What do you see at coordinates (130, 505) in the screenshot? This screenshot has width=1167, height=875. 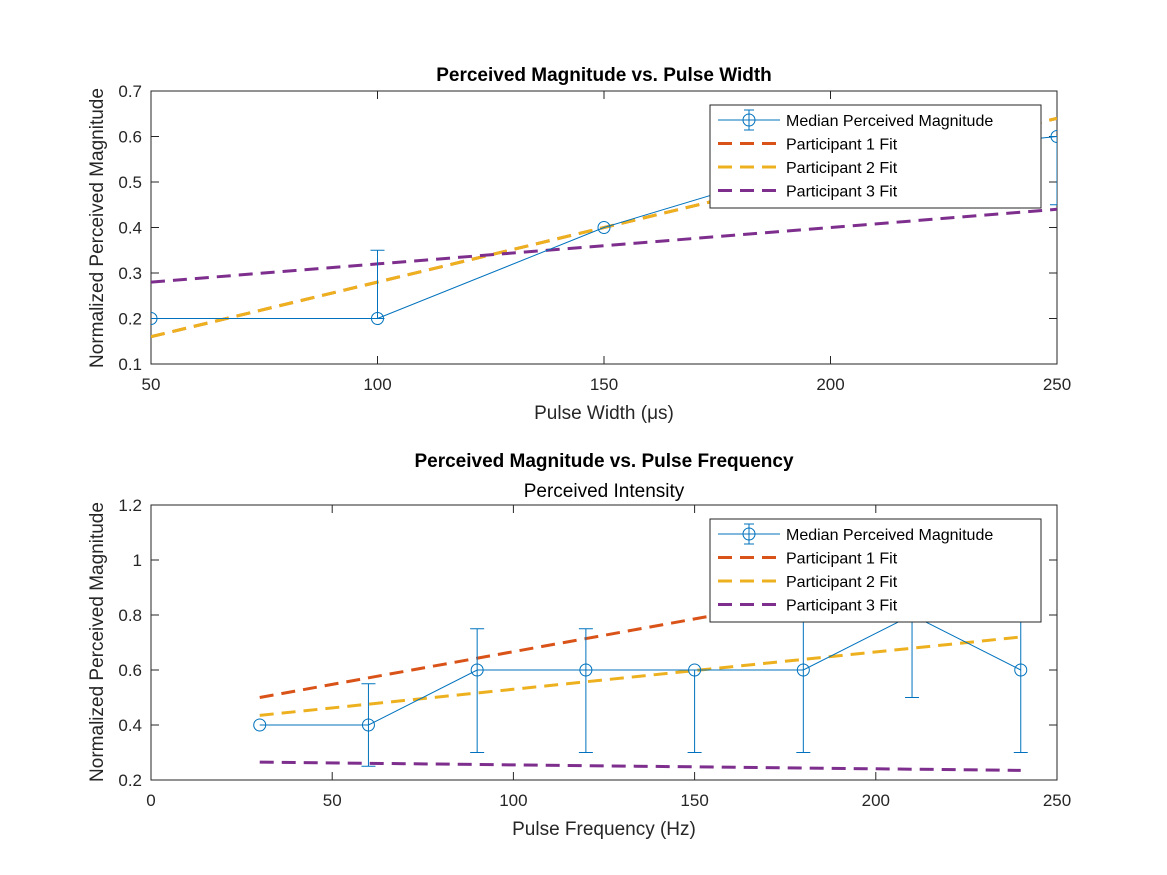 I see `y-tick-label: 1.2` at bounding box center [130, 505].